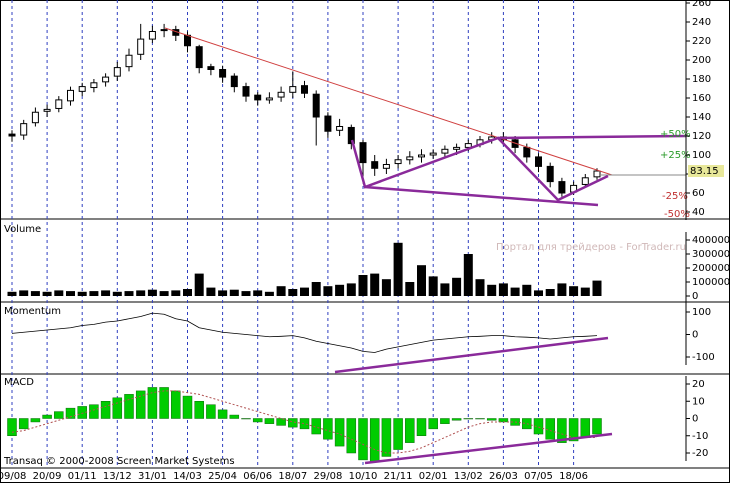  What do you see at coordinates (701, 98) in the screenshot?
I see `y-tick-label: 160` at bounding box center [701, 98].